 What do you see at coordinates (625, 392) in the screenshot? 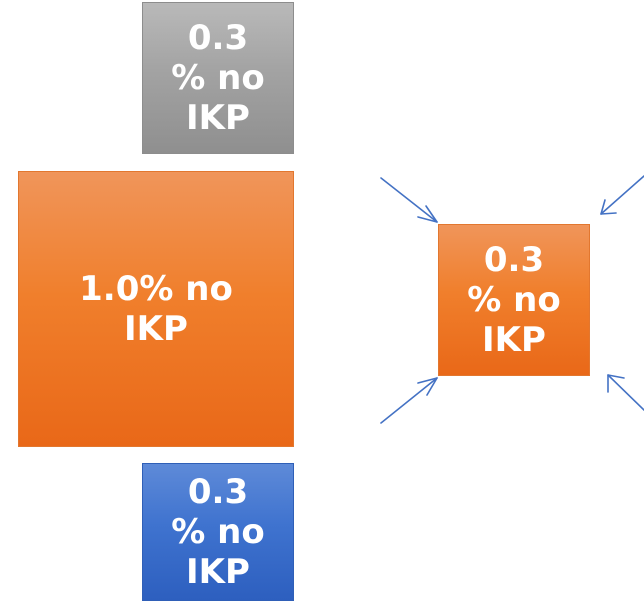
I see `arrow-bottom-right` at bounding box center [625, 392].